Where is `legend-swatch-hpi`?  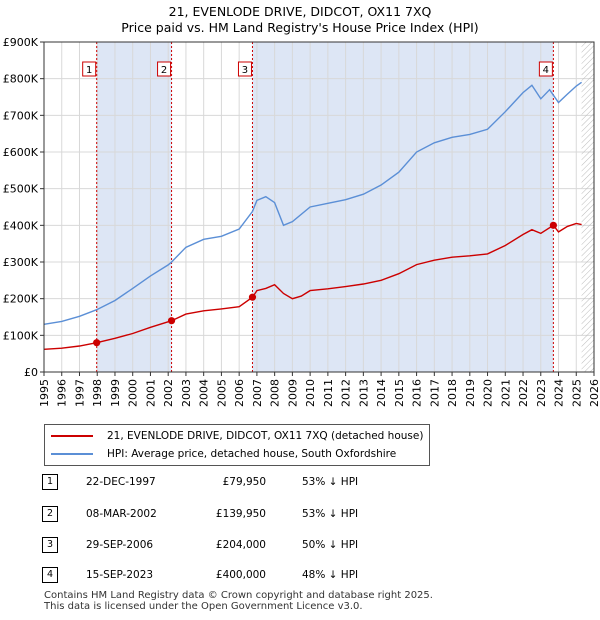
legend-swatch-hpi is located at coordinates (72, 454).